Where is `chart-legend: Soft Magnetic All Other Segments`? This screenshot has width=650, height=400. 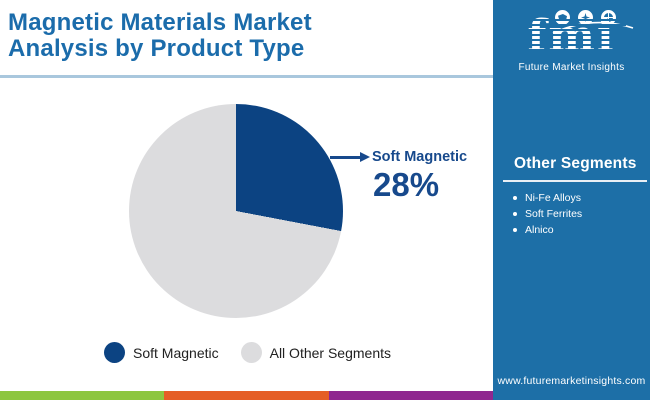 chart-legend: Soft Magnetic All Other Segments is located at coordinates (247, 352).